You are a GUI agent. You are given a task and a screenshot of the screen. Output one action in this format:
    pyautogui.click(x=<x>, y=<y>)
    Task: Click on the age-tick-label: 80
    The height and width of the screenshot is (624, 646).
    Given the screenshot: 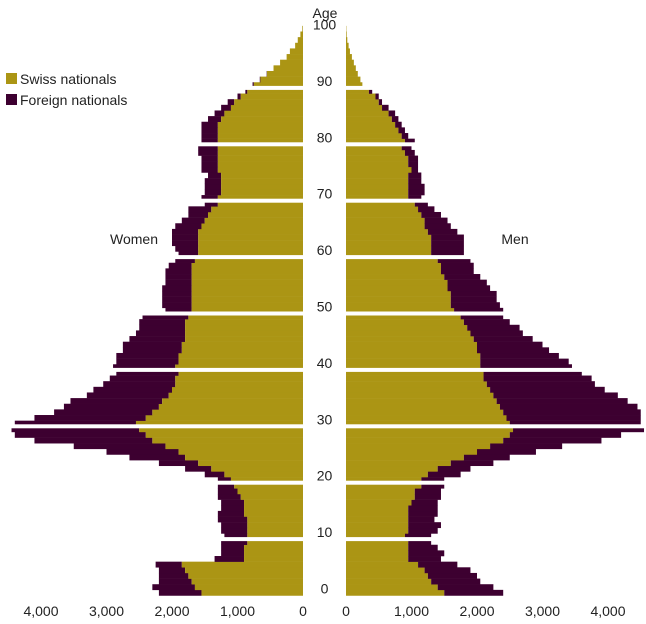 What is the action you would take?
    pyautogui.click(x=325, y=137)
    